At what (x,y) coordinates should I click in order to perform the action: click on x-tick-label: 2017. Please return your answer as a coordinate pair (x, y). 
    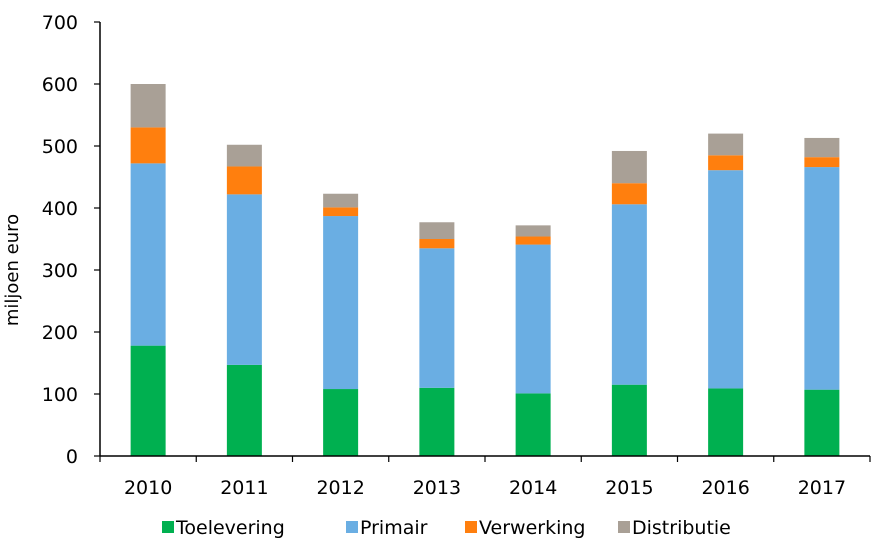
    Looking at the image, I should click on (822, 488).